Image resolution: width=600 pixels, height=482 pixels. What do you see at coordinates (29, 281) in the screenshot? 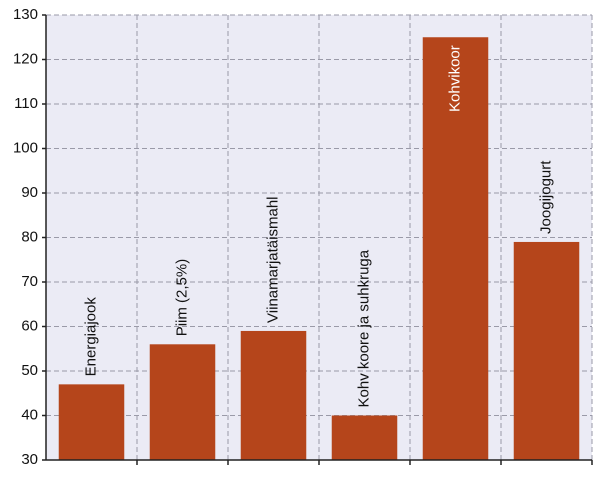
I see `y-tick-label: 70` at bounding box center [29, 281].